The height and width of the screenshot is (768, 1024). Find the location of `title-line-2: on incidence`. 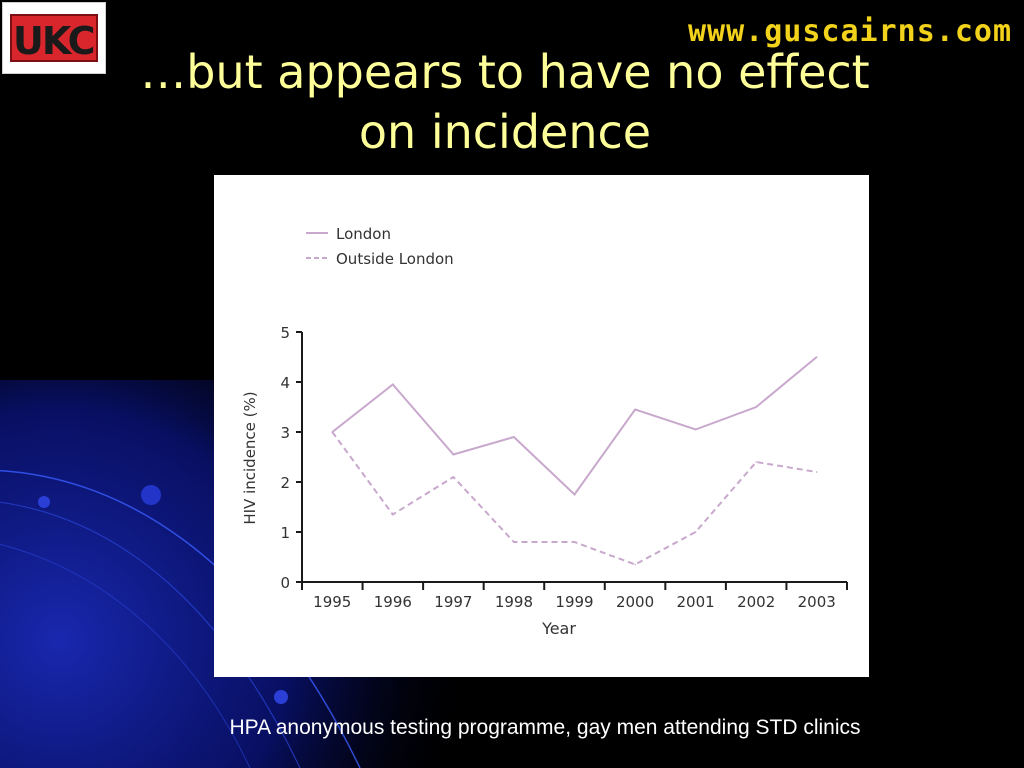

title-line-2: on incidence is located at coordinates (505, 132).